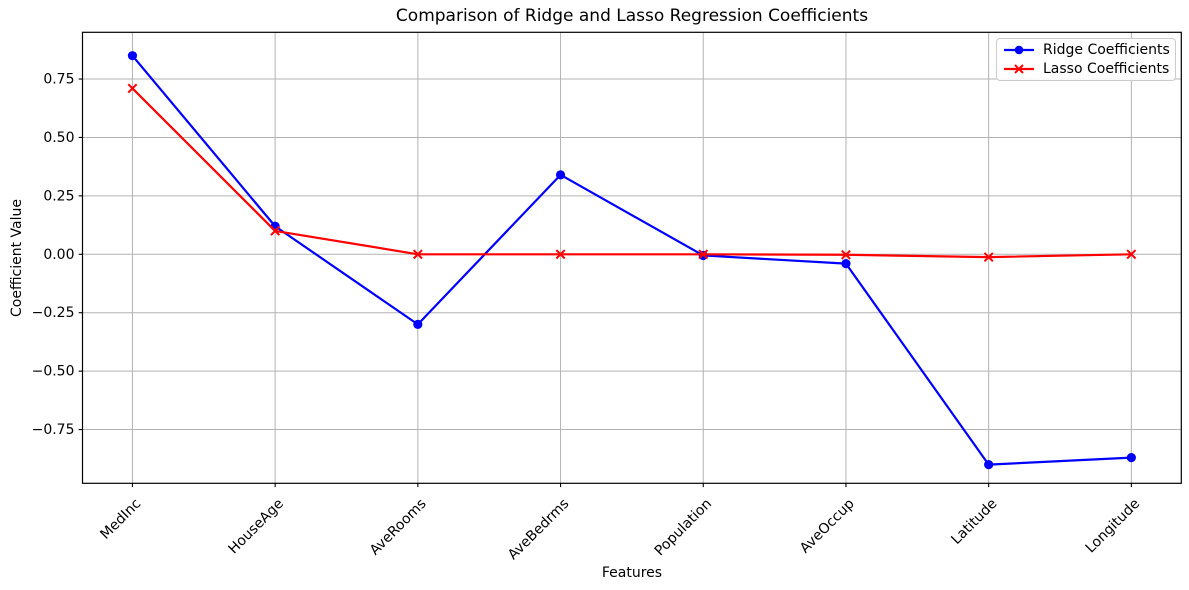  What do you see at coordinates (120, 519) in the screenshot?
I see `x-tick-label: MedInc` at bounding box center [120, 519].